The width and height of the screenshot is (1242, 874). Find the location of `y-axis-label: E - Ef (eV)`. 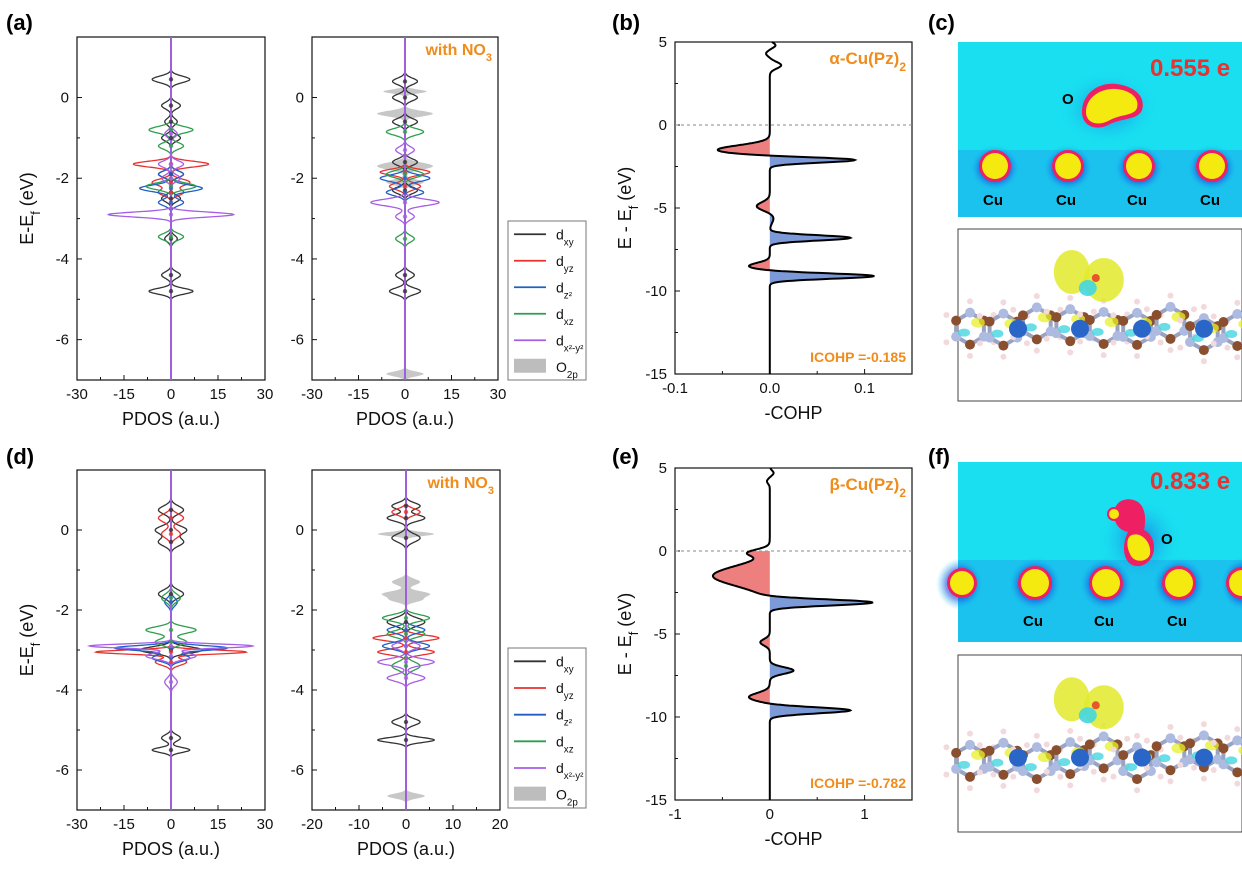

y-axis-label: E - Ef (eV) is located at coordinates (628, 208).